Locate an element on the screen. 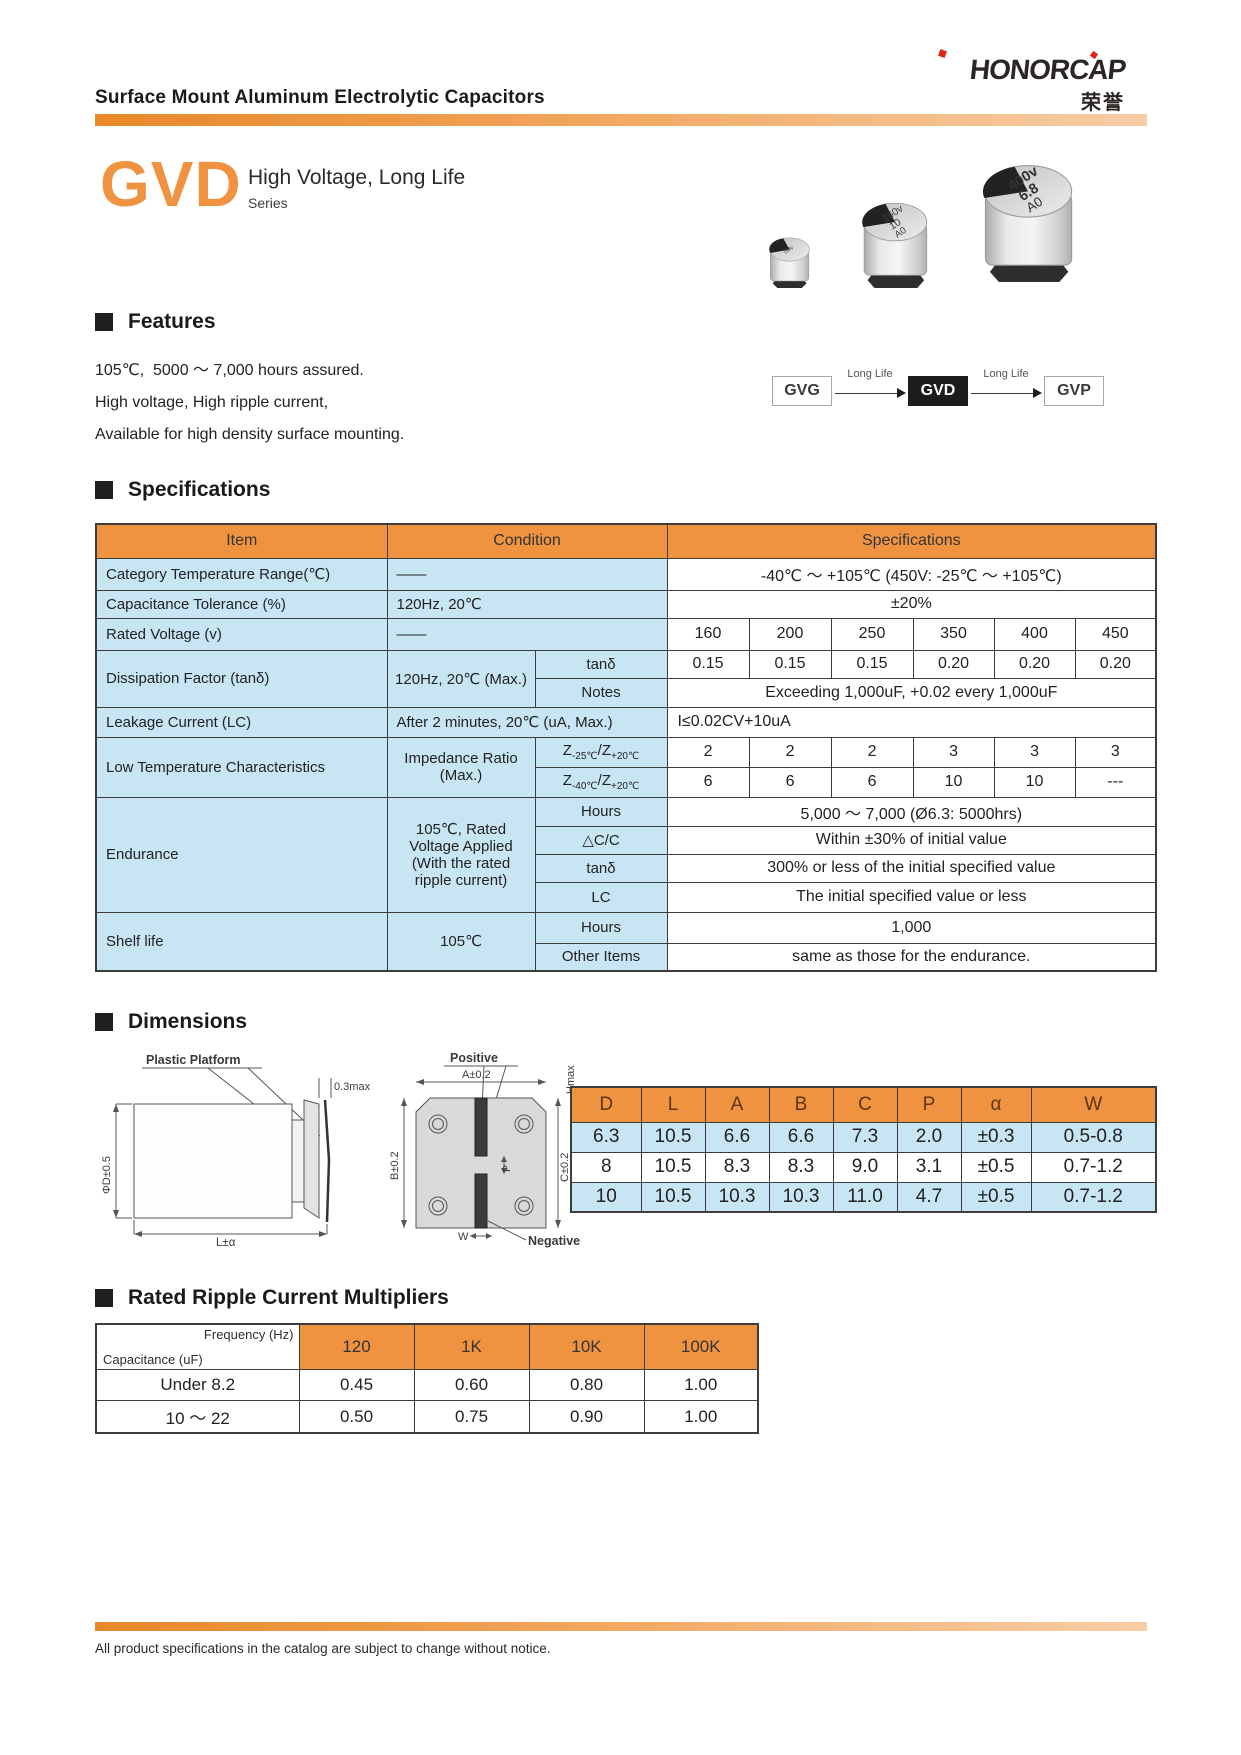 Image resolution: width=1241 pixels, height=1755 pixels. row-value: 5,000 ～ 7,000 (Ø6.3: 5000hrs) is located at coordinates (911, 811).